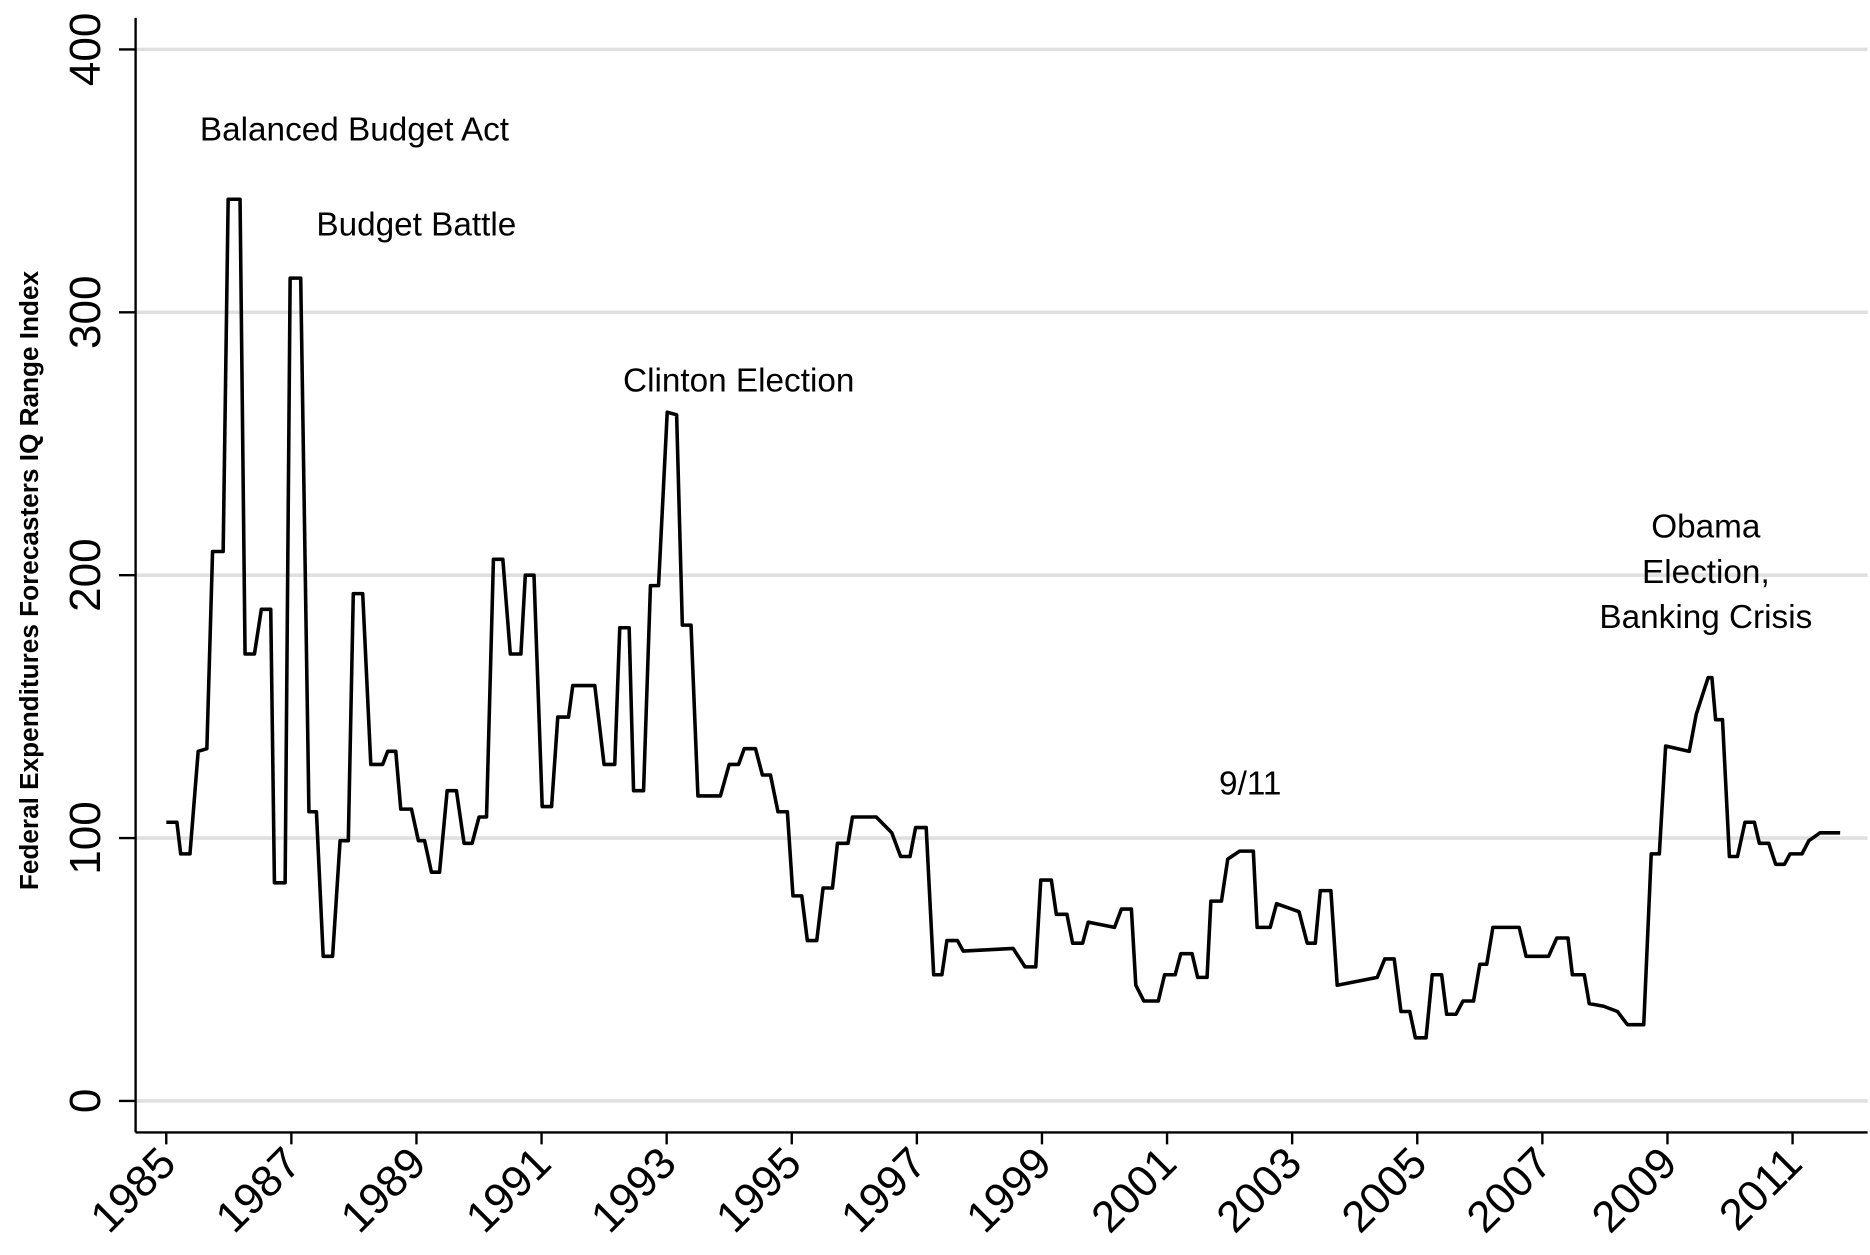  Describe the element at coordinates (1761, 1189) in the screenshot. I see `x-tick-label: 2011` at that location.